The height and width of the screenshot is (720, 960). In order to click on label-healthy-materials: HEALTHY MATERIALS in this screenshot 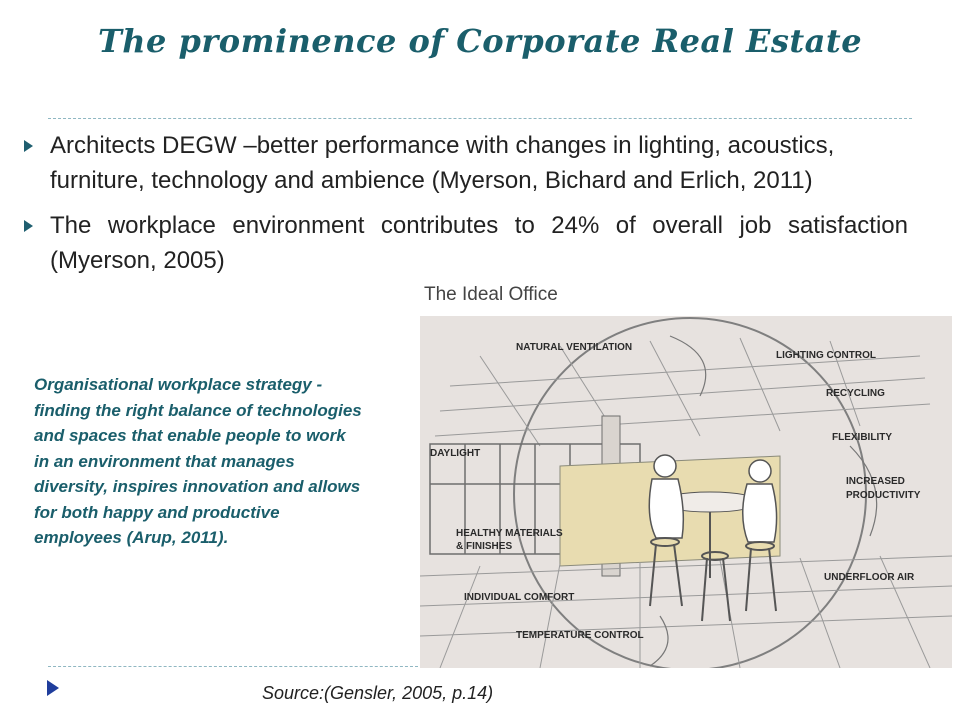, I will do `click(509, 533)`.